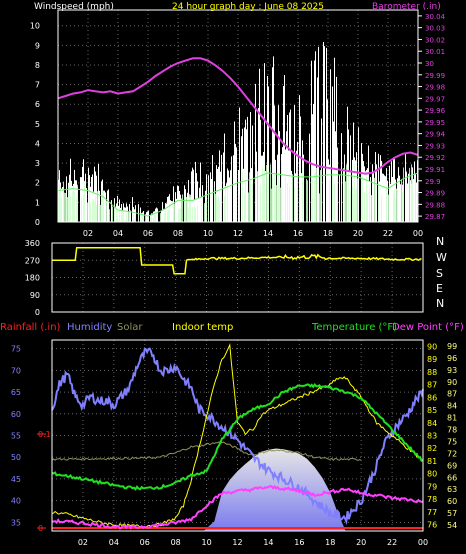 The image size is (466, 554). What do you see at coordinates (433, 182) in the screenshot?
I see `barometer-tick-label: 29.9` at bounding box center [433, 182].